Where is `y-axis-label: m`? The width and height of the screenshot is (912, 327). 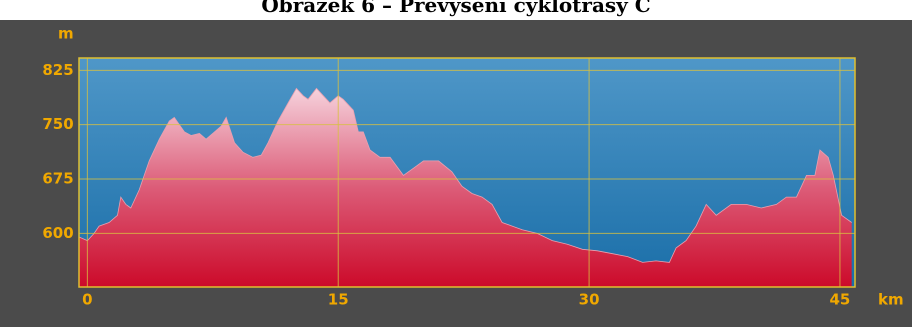
y-axis-label: m is located at coordinates (66, 34).